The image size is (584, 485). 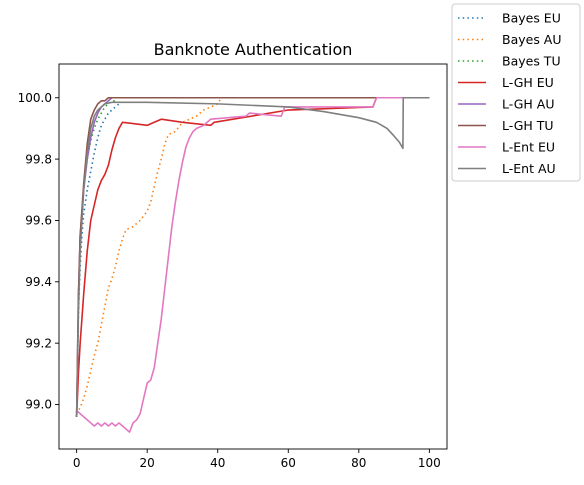 I want to click on x-tick-label: 40, so click(x=217, y=463).